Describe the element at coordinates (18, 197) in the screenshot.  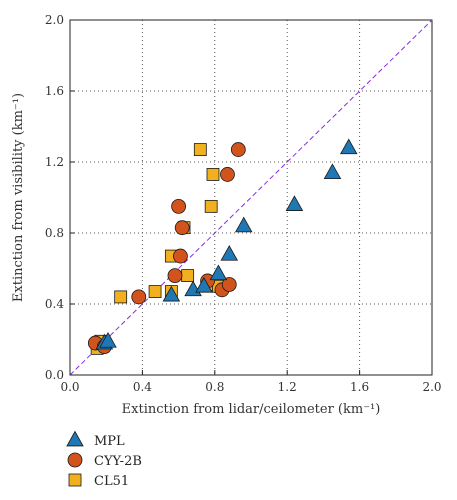
I see `y-axis-label: Extinction from visibility (km⁻¹)` at that location.